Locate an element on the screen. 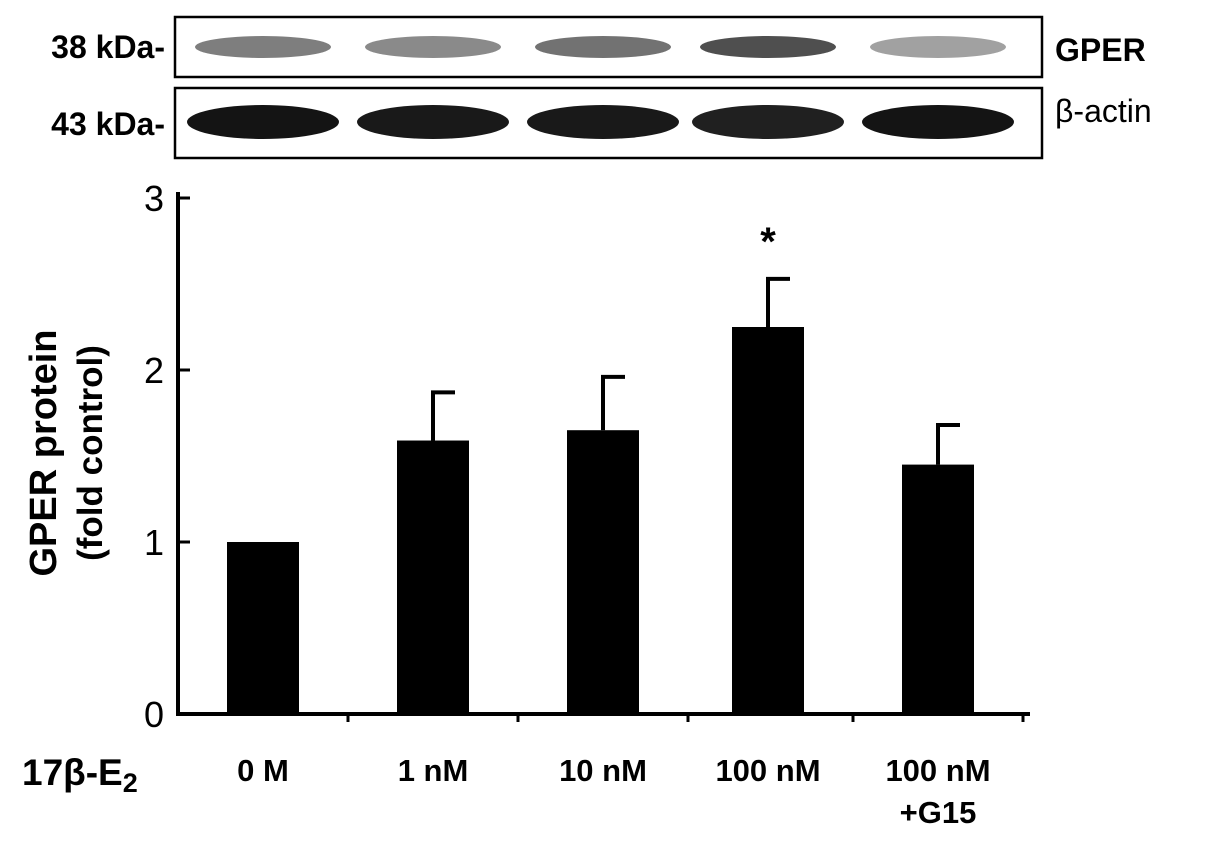 The width and height of the screenshot is (1205, 844). marker-label-beta-actin: 43 kDa- is located at coordinates (108, 124).